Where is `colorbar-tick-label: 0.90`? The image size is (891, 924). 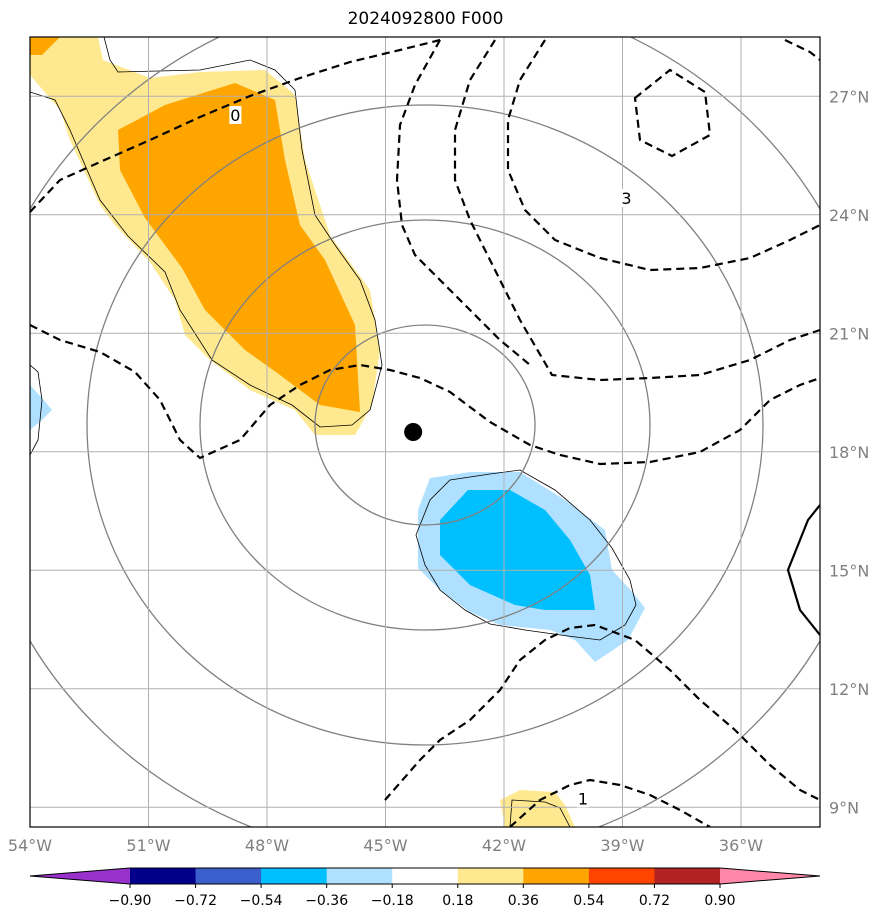
colorbar-tick-label: 0.90 is located at coordinates (719, 901).